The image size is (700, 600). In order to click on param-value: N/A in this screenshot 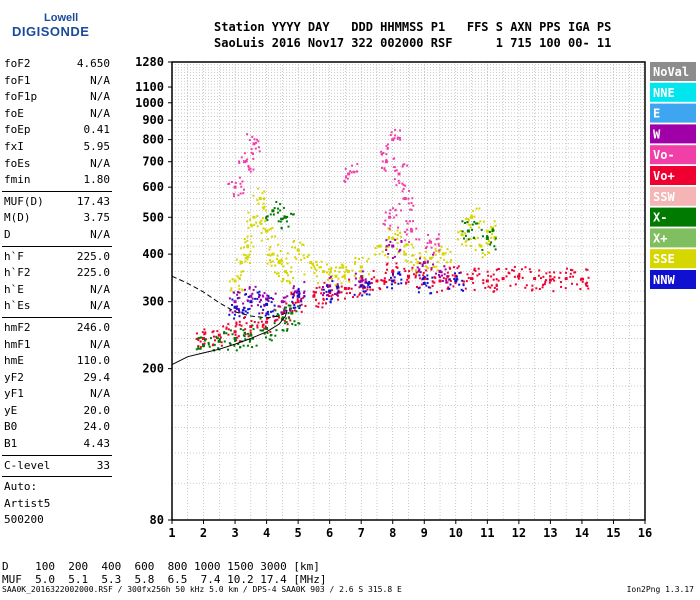, I will do `click(100, 80)`.